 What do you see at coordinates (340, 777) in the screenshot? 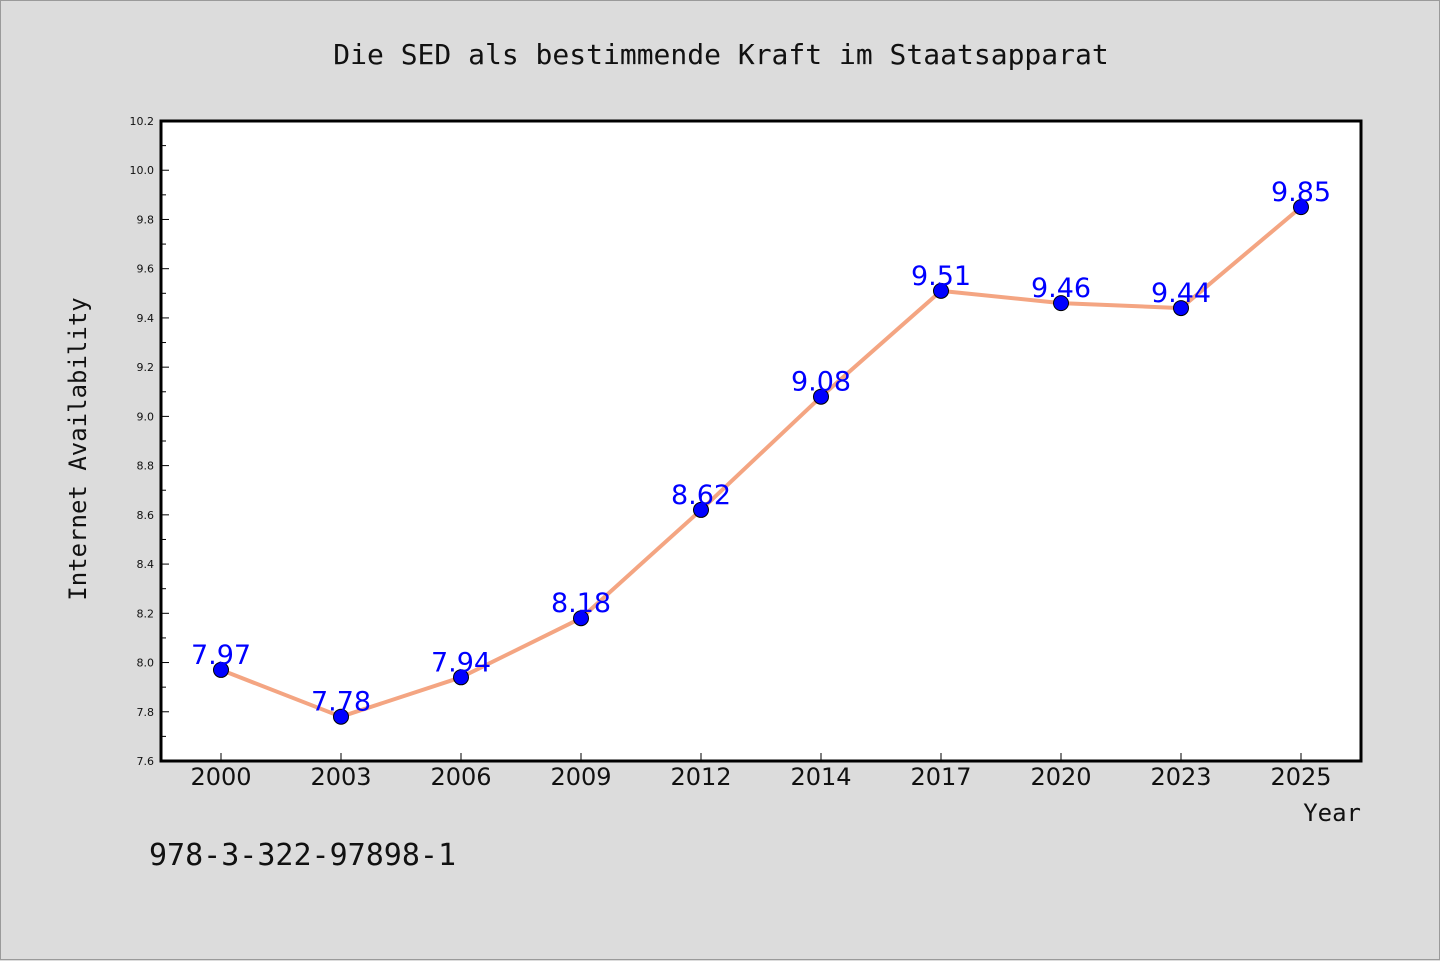
I see `x-tick-label: 2003` at bounding box center [340, 777].